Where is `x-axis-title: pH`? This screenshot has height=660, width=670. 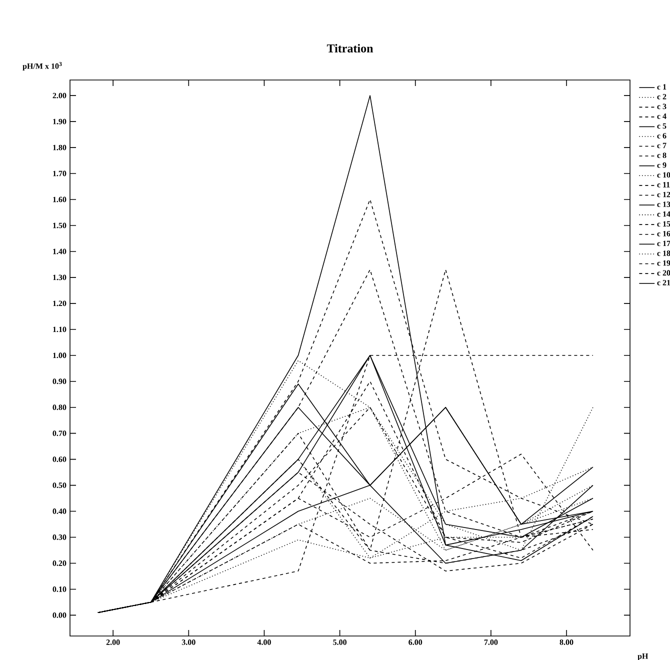
x-axis-title: pH is located at coordinates (643, 657).